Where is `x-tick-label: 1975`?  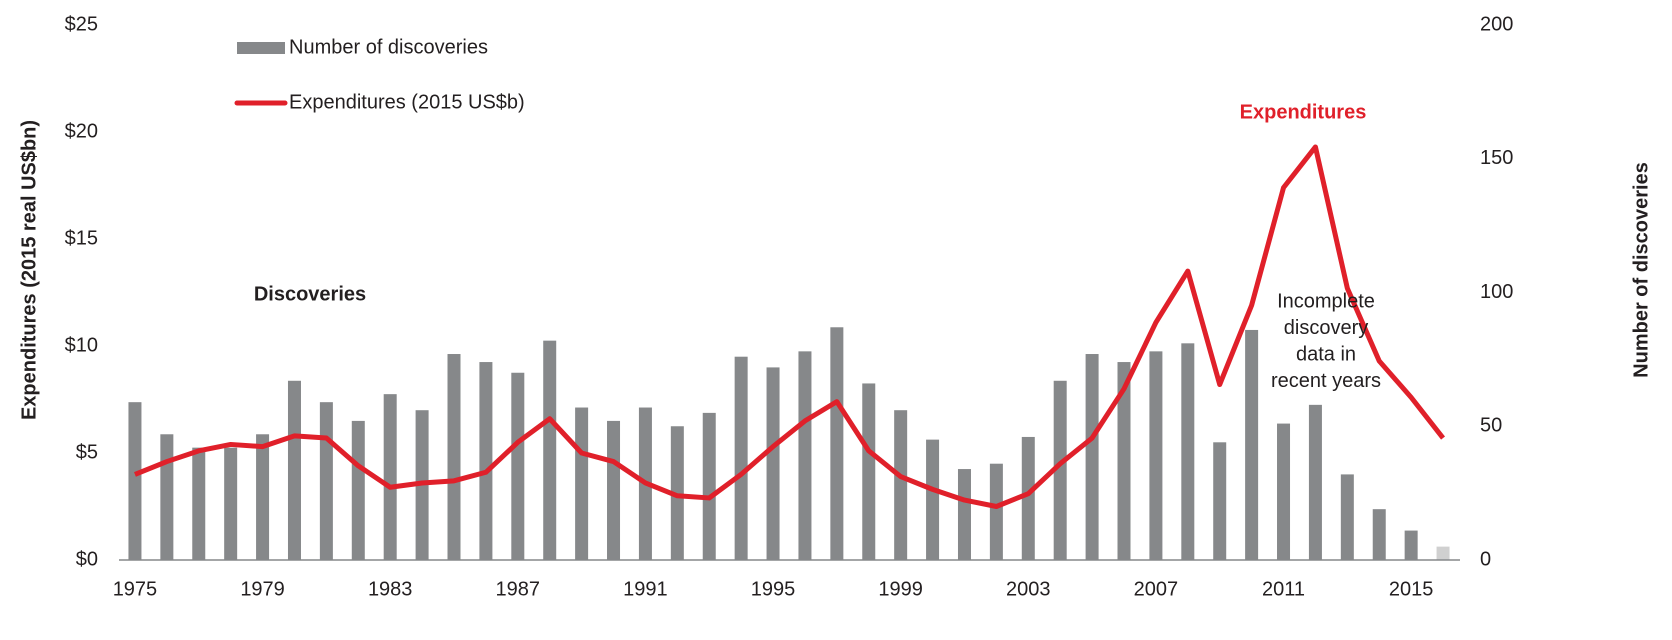 x-tick-label: 1975 is located at coordinates (135, 589).